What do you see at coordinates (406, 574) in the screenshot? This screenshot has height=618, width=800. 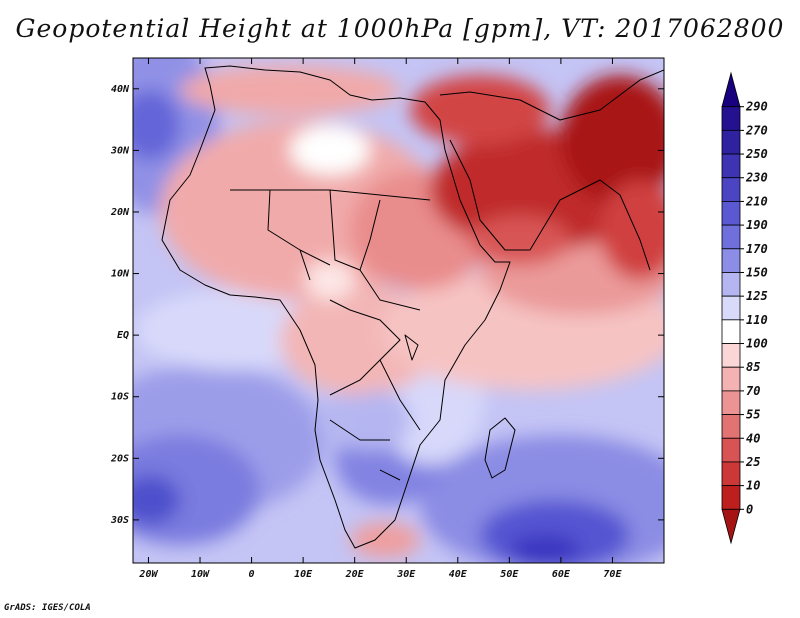 I see `lon-label: 30E` at bounding box center [406, 574].